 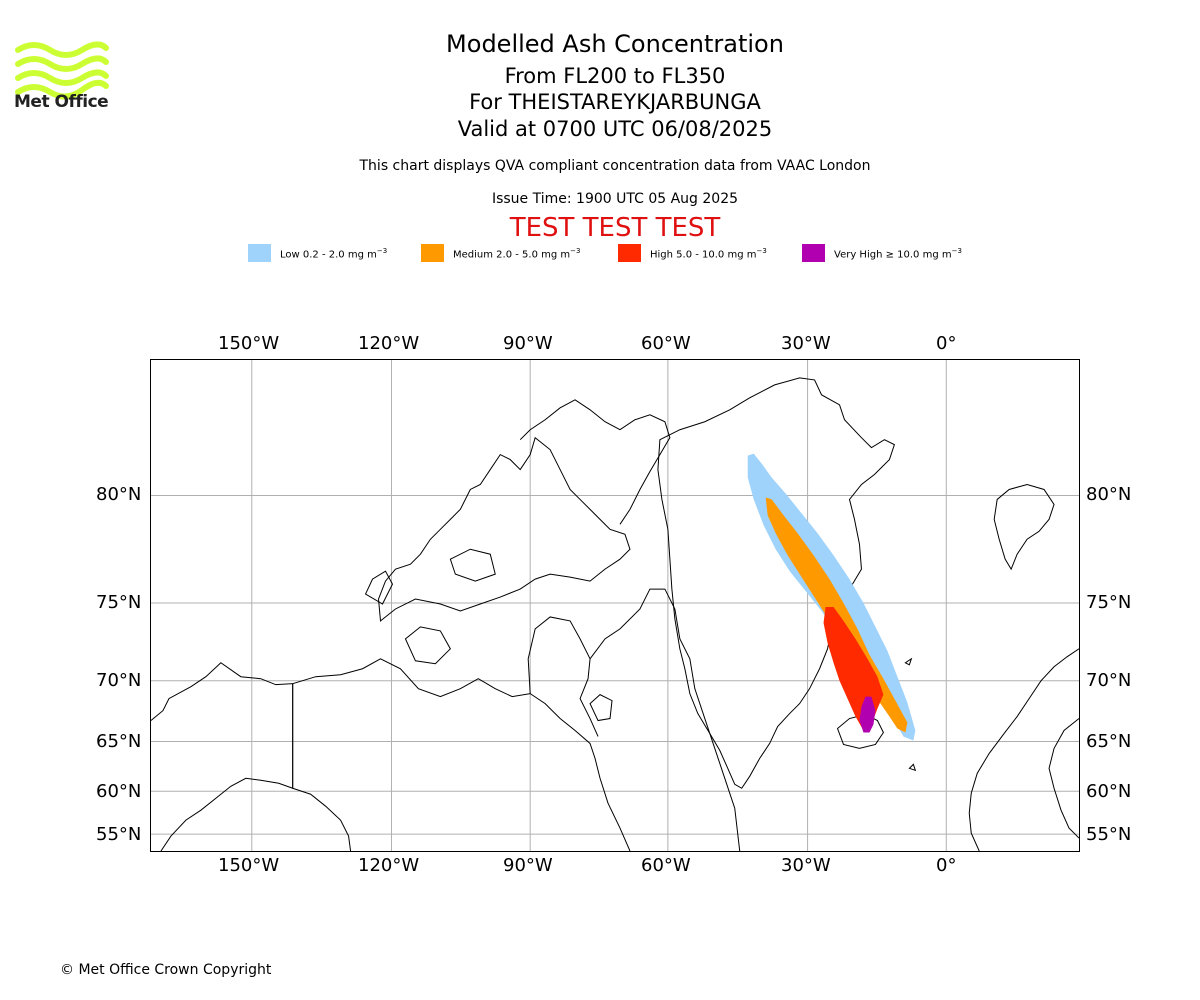 What do you see at coordinates (61, 102) in the screenshot?
I see `logo-text: Met Office` at bounding box center [61, 102].